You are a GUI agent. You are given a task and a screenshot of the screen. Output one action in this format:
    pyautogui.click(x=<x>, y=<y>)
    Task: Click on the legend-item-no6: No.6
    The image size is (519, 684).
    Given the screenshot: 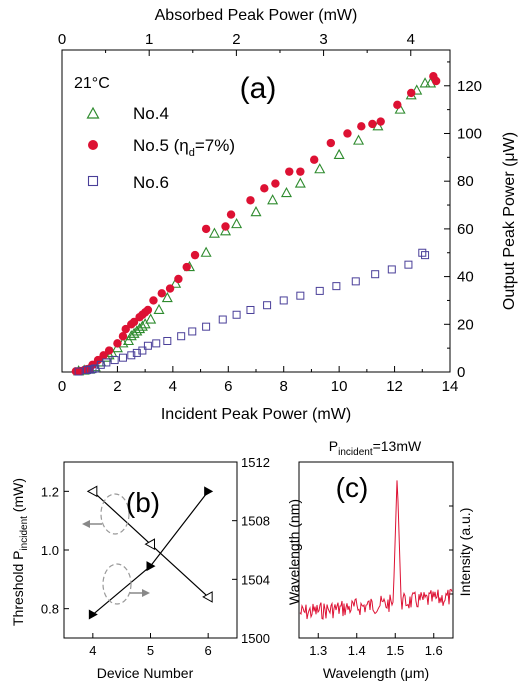 What is the action you would take?
    pyautogui.click(x=128, y=182)
    